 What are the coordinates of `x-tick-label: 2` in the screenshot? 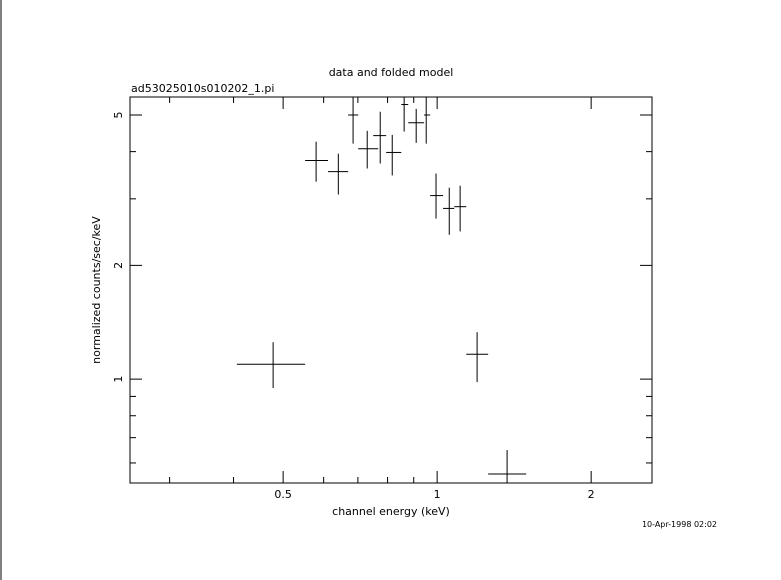 It's located at (591, 494).